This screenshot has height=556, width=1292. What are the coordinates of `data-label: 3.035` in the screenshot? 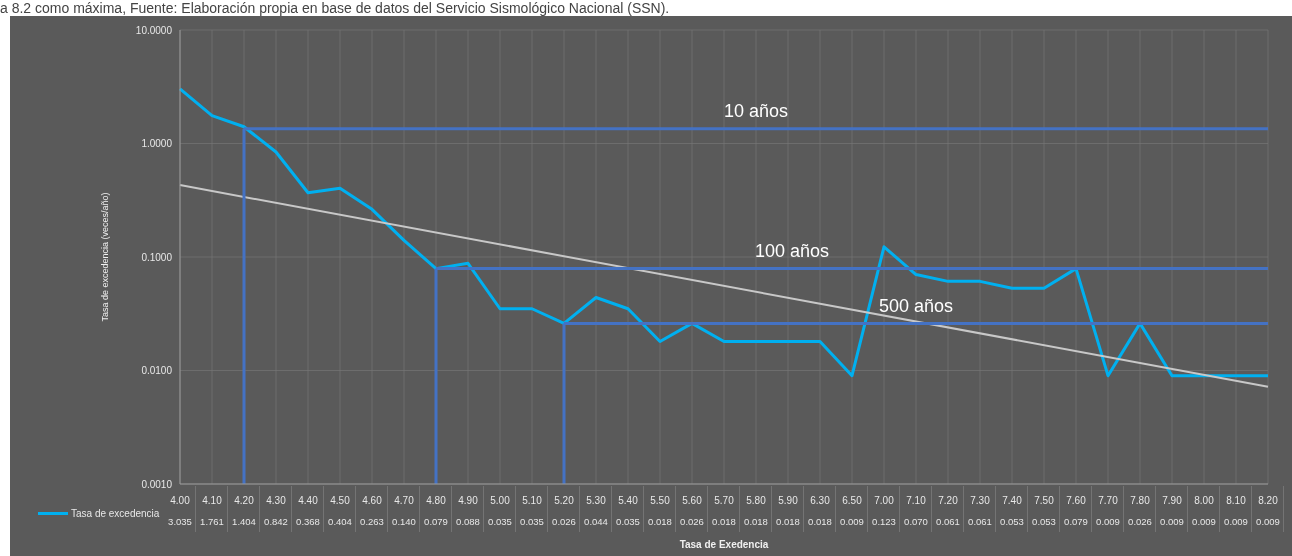 It's located at (180, 521).